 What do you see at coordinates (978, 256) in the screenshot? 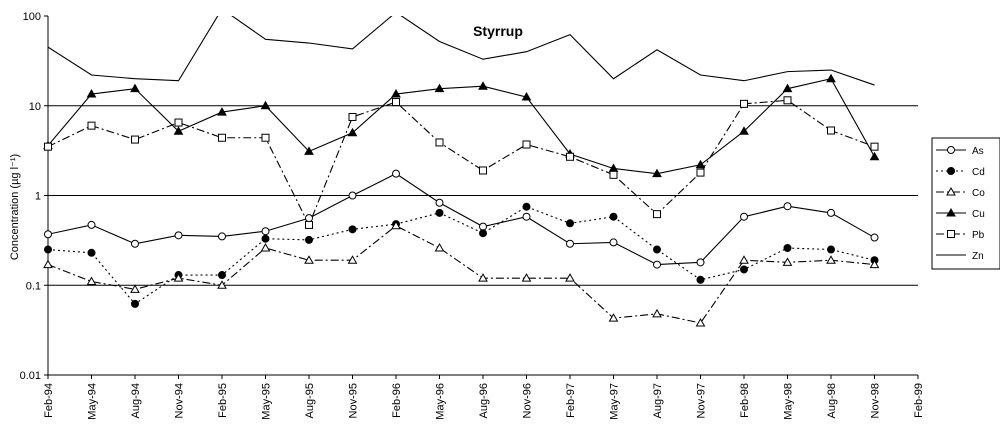
I see `legend-label-zn: Zn` at bounding box center [978, 256].